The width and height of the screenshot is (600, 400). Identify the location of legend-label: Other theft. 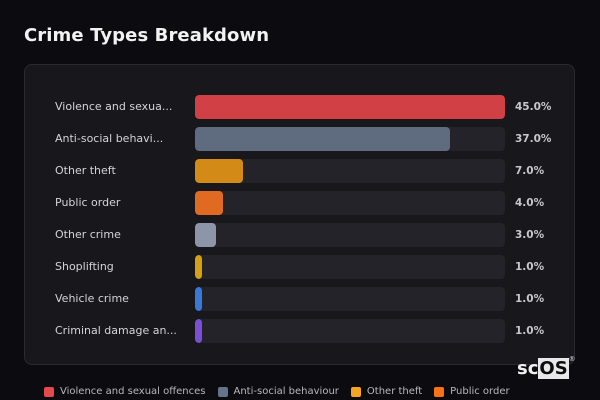
(394, 391).